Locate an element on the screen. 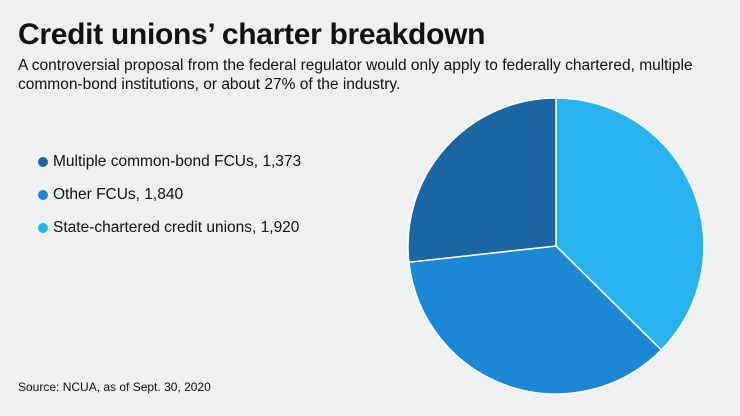  chart-title: Credit unions’ charter breakdown is located at coordinates (252, 34).